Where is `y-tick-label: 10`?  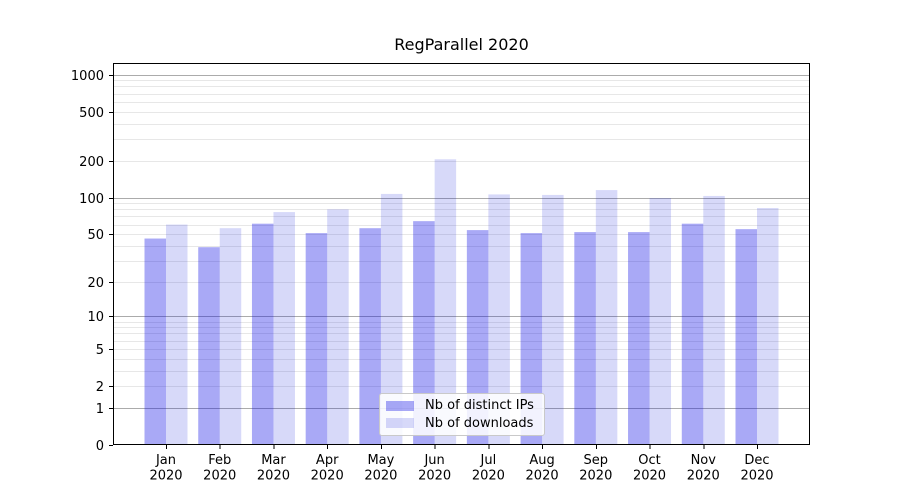
y-tick-label: 10 is located at coordinates (95, 317).